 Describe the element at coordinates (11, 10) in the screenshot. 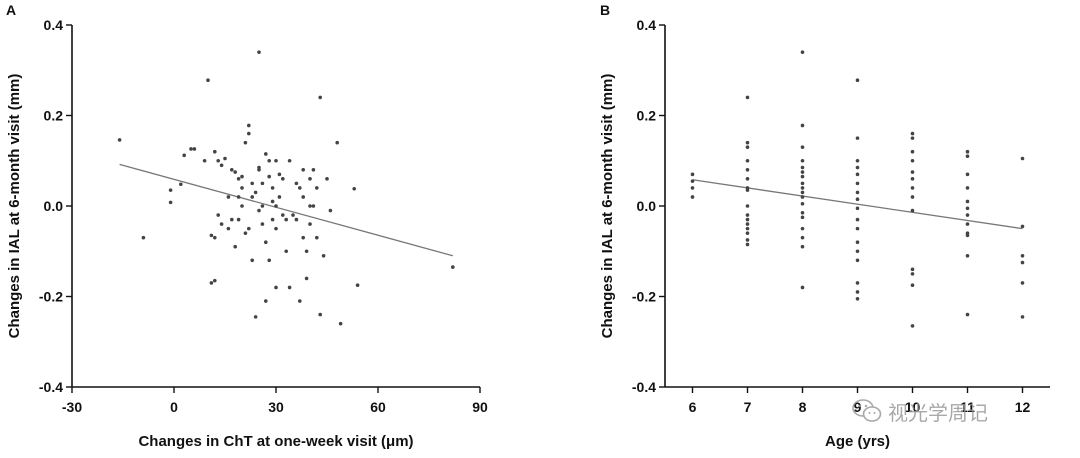

I see `panel-a-label: A` at that location.